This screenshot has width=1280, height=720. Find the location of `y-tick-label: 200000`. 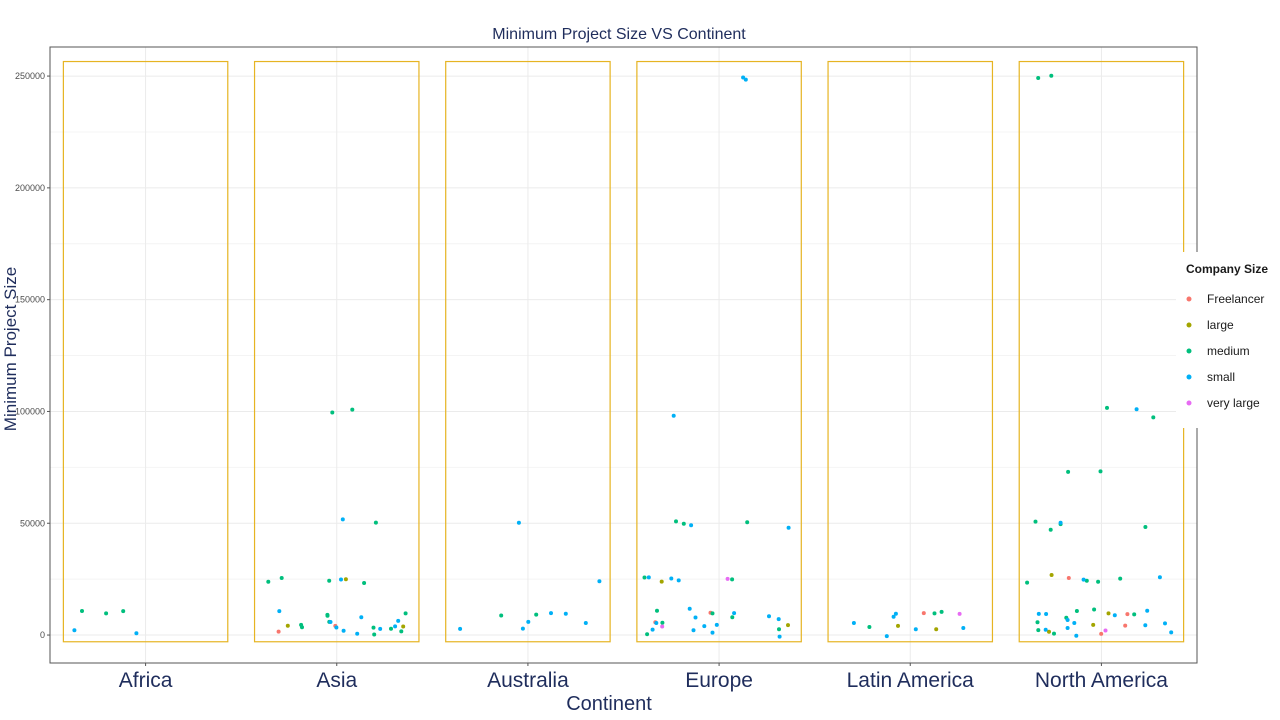

y-tick-label: 200000 is located at coordinates (30, 188).